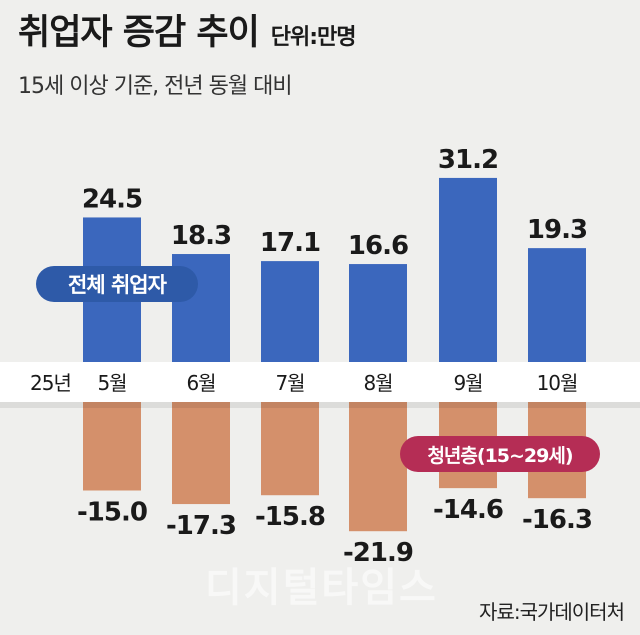 The width and height of the screenshot is (640, 635). What do you see at coordinates (378, 246) in the screenshot?
I see `value-label-total: 16.6` at bounding box center [378, 246].